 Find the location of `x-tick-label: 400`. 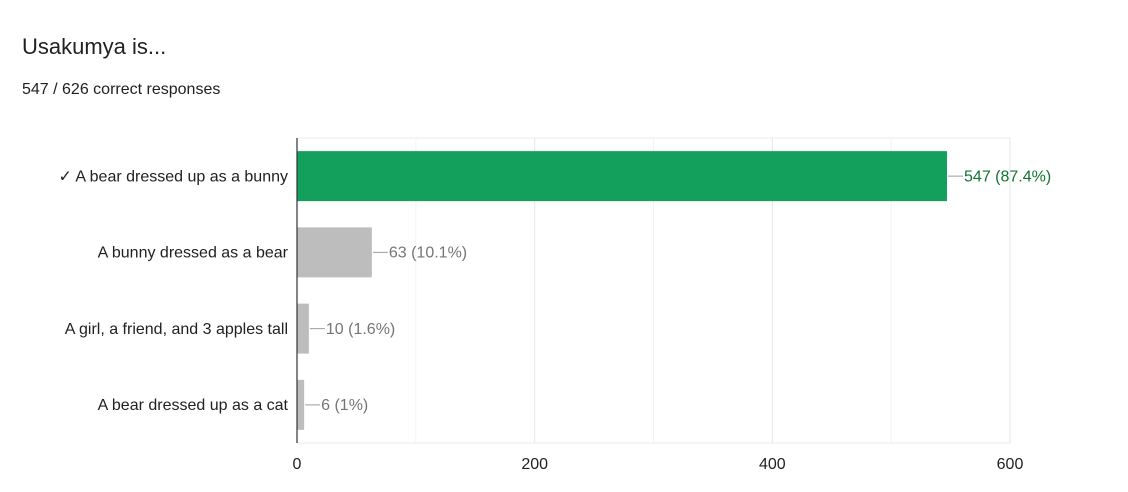

x-tick-label: 400 is located at coordinates (772, 464).